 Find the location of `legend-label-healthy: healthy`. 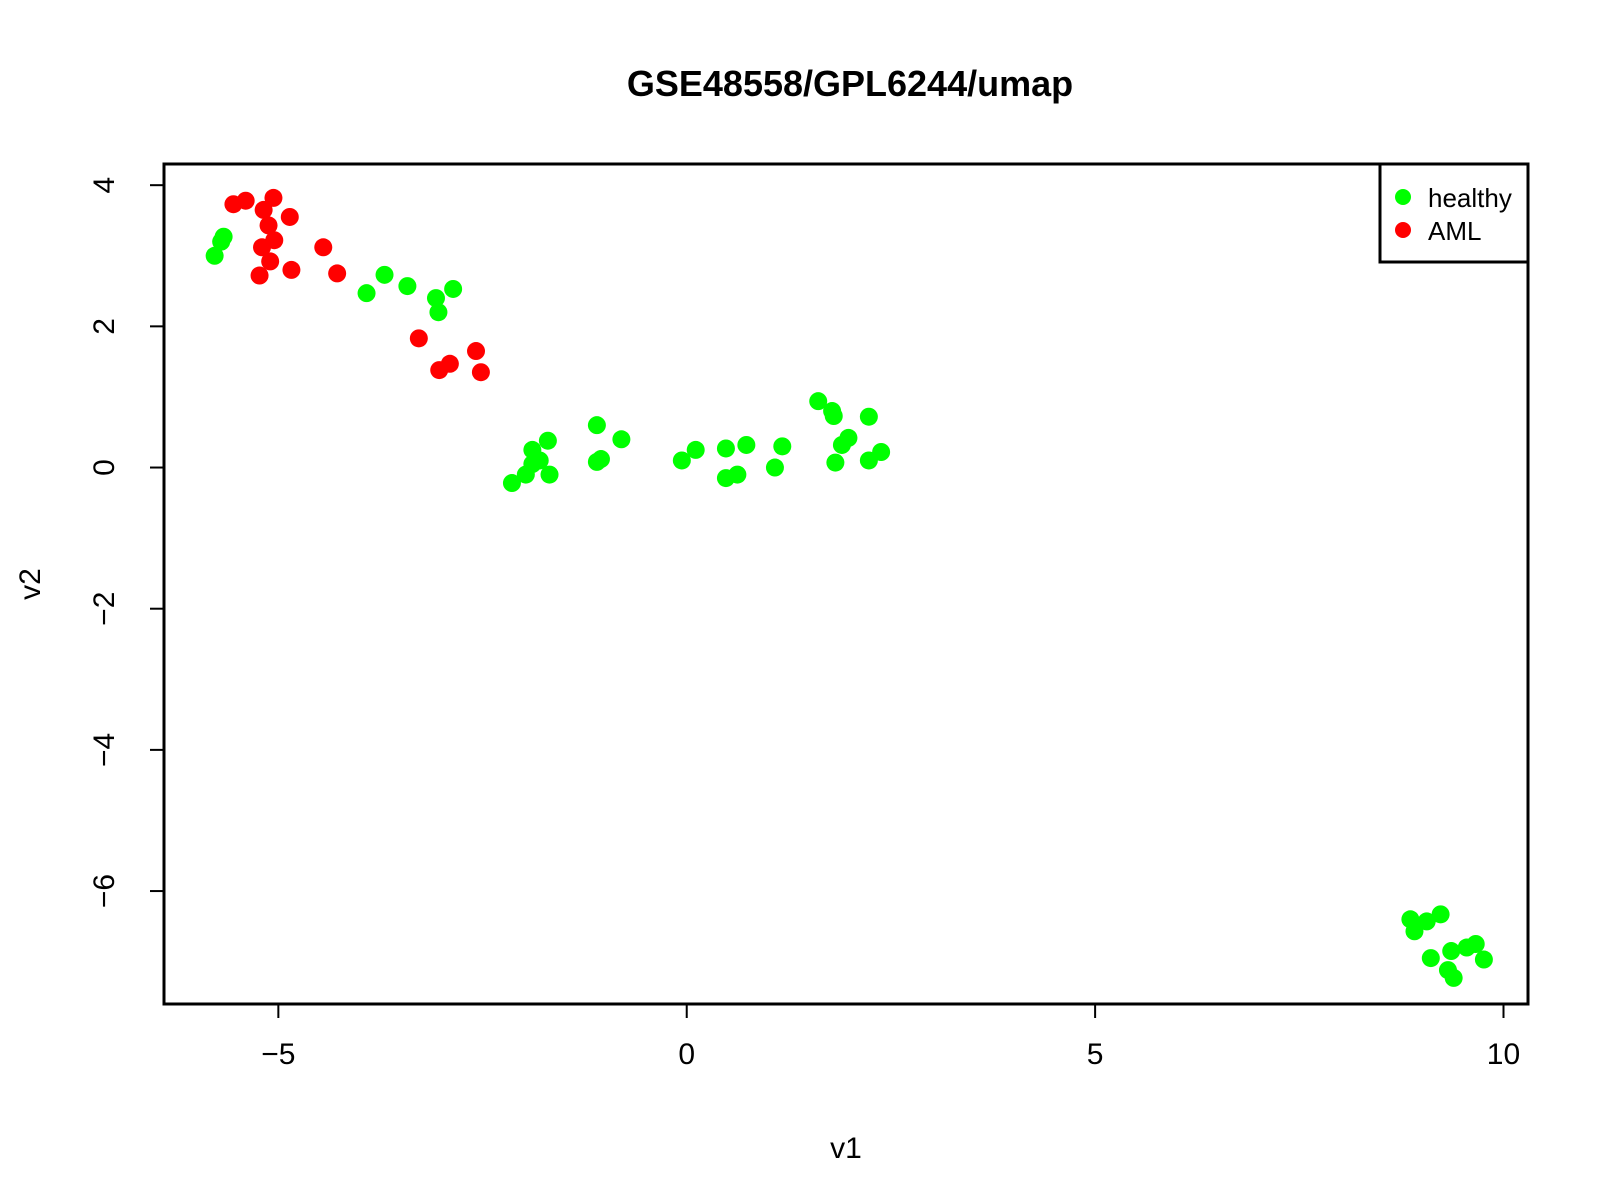

legend-label-healthy: healthy is located at coordinates (1470, 198).